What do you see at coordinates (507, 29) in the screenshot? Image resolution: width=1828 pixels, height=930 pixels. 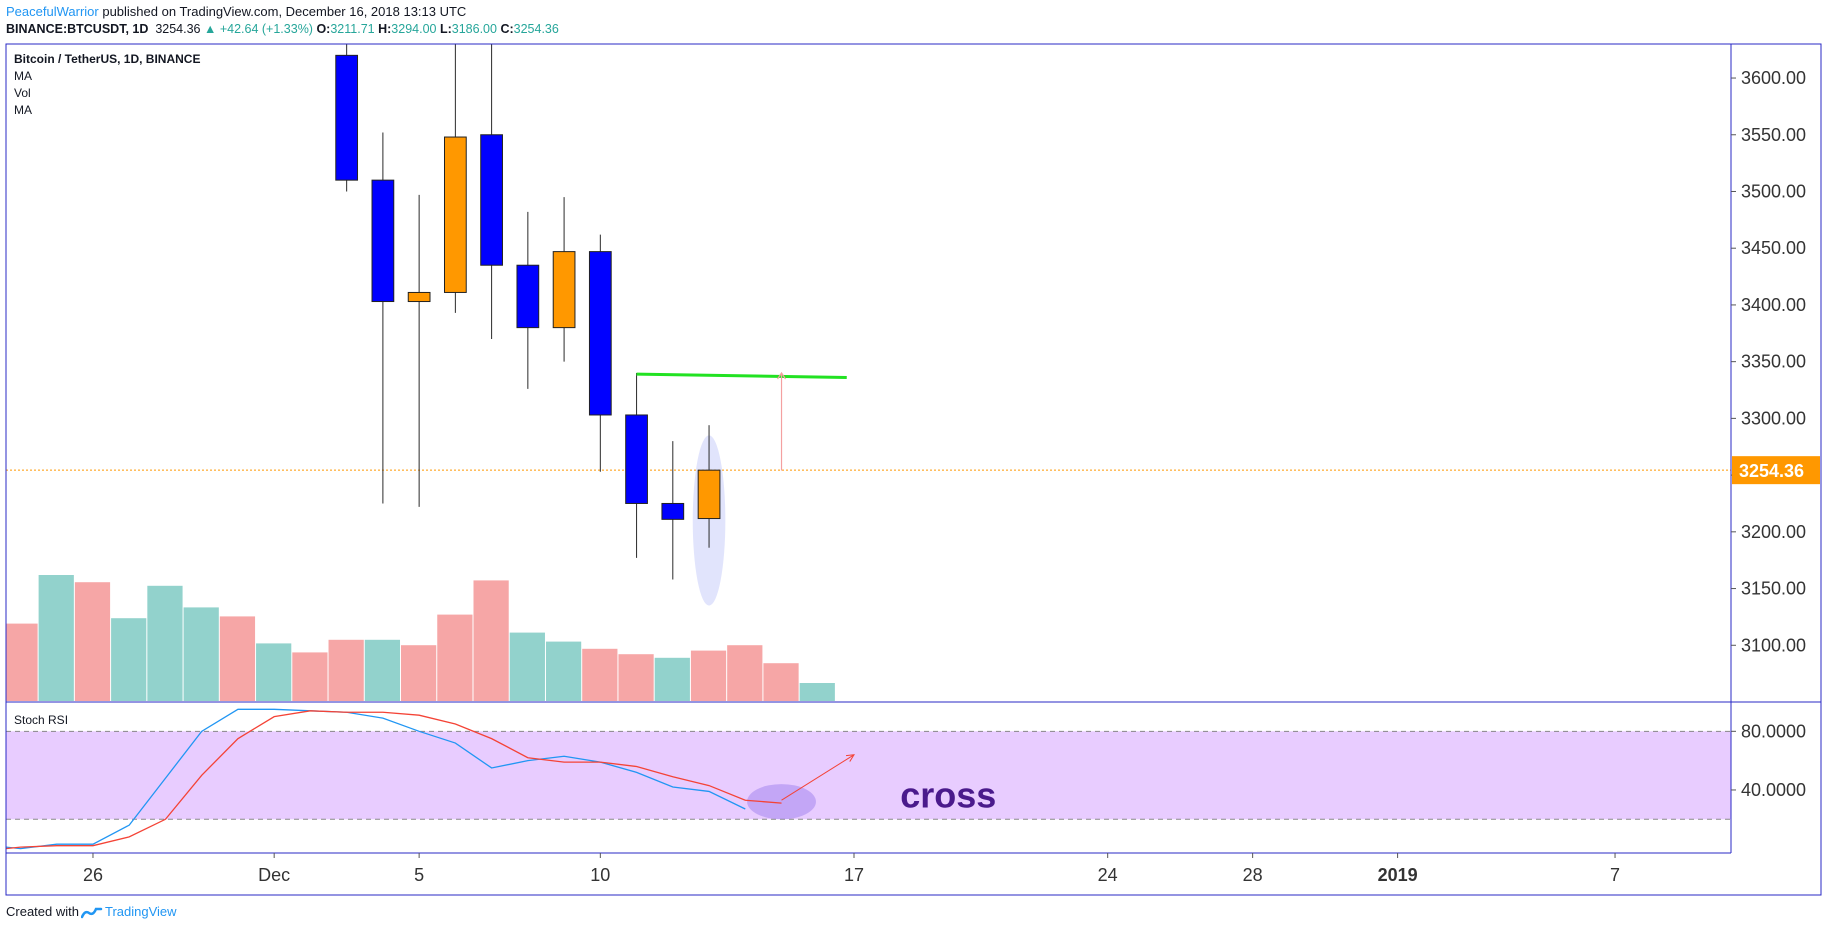 I see `close-label: C:` at bounding box center [507, 29].